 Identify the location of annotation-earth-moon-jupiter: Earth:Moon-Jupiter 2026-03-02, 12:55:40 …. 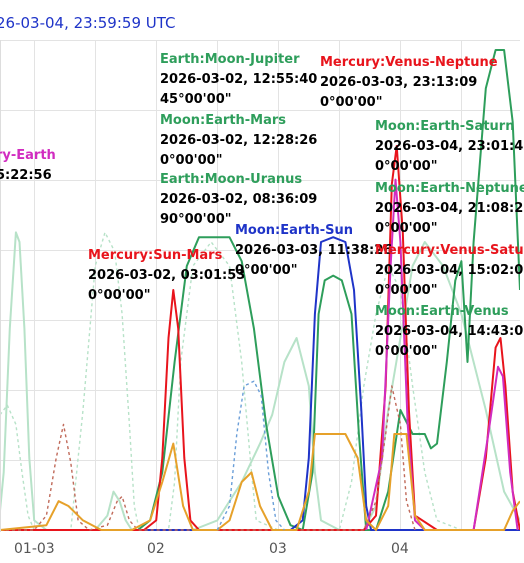
(238, 80).